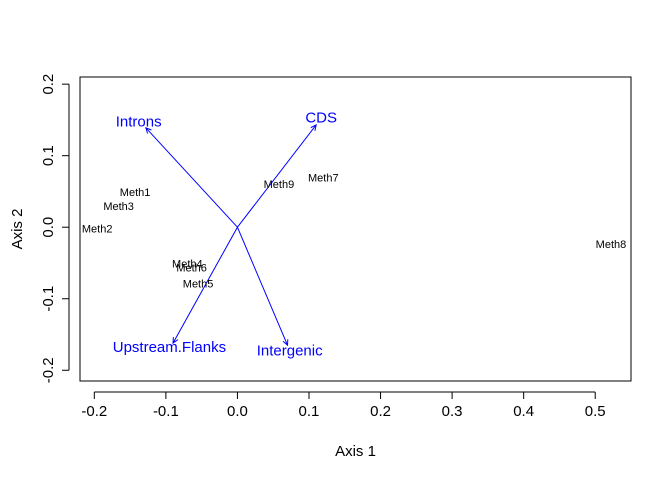 The width and height of the screenshot is (672, 480). I want to click on x-tick-label: 0.4, so click(523, 411).